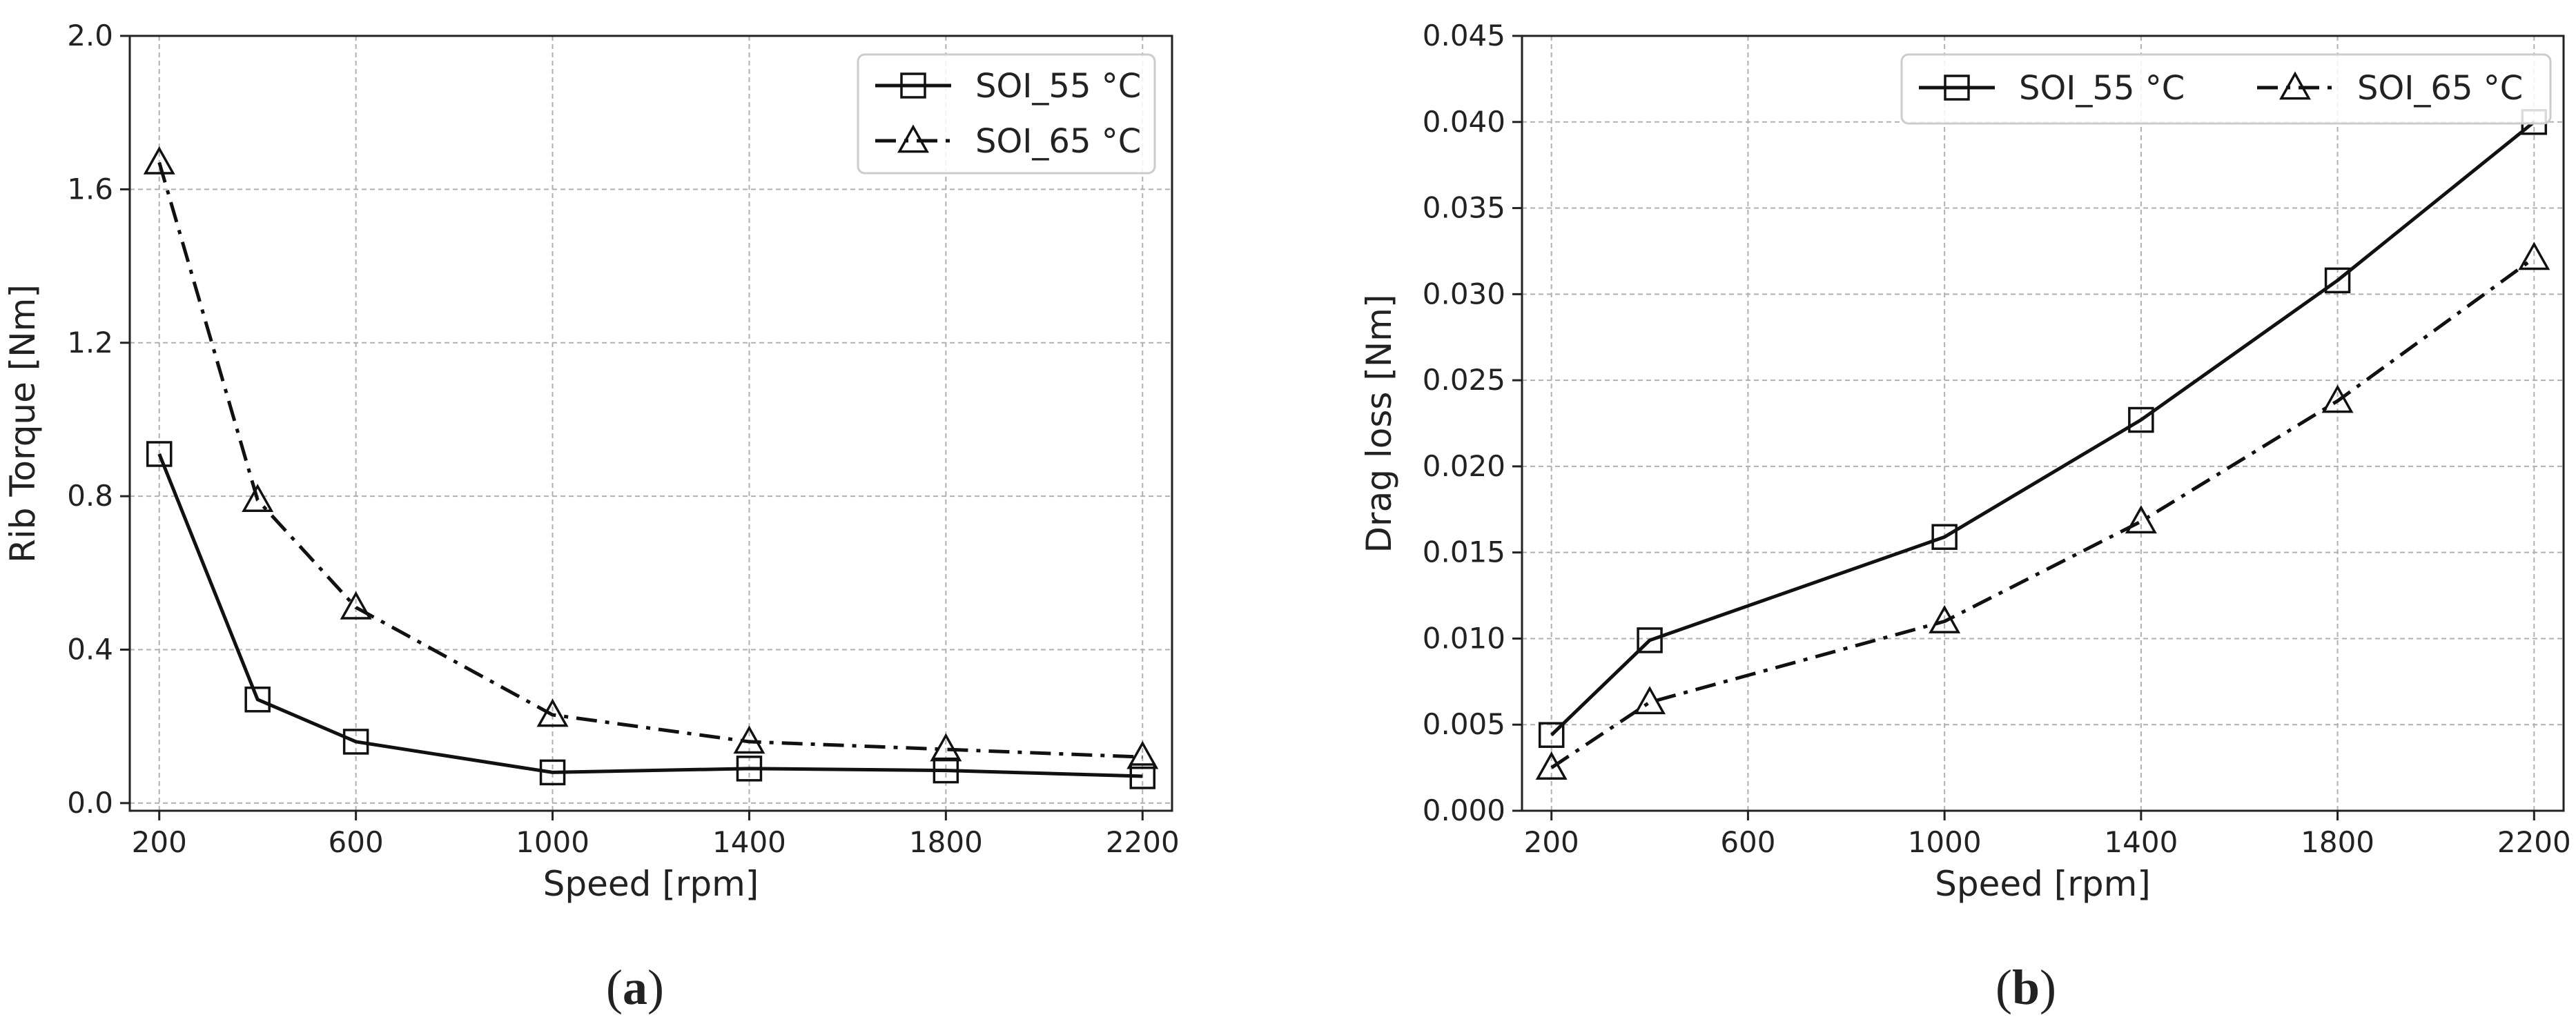  Describe the element at coordinates (90, 35) in the screenshot. I see `y-tick-label: 2.0` at that location.